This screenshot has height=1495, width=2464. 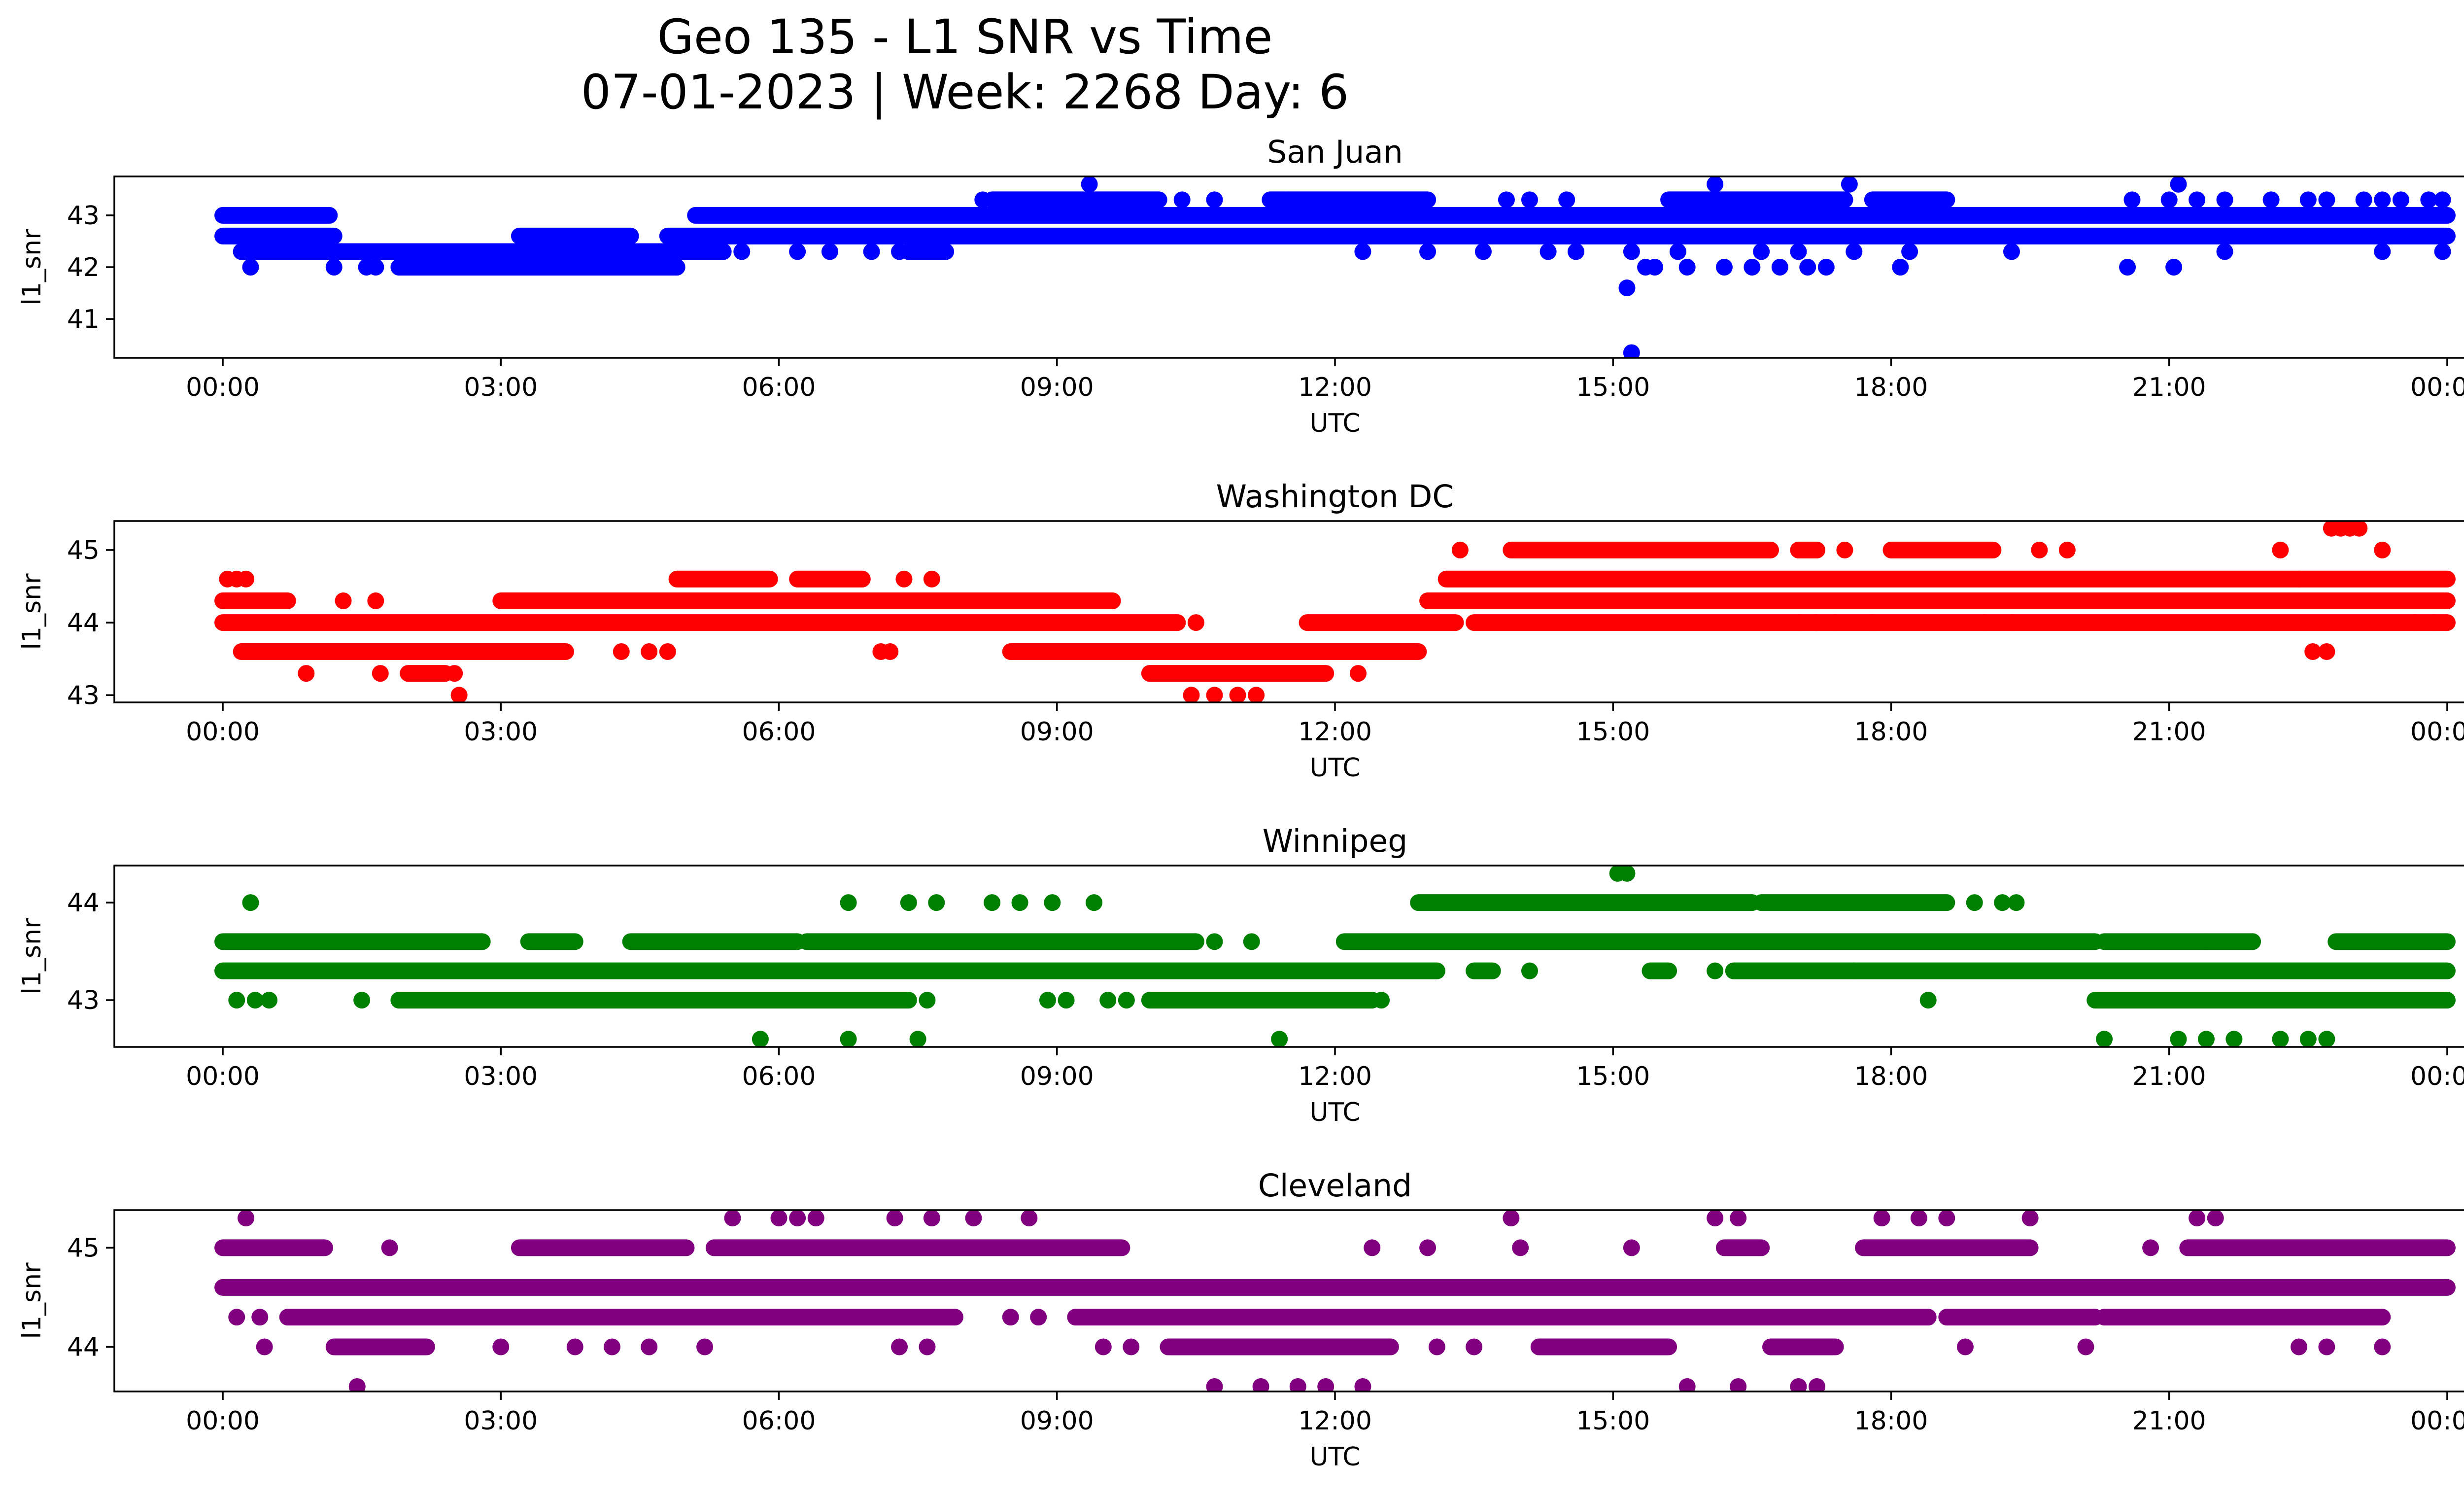 I want to click on y-tick-label: 43, so click(x=83, y=216).